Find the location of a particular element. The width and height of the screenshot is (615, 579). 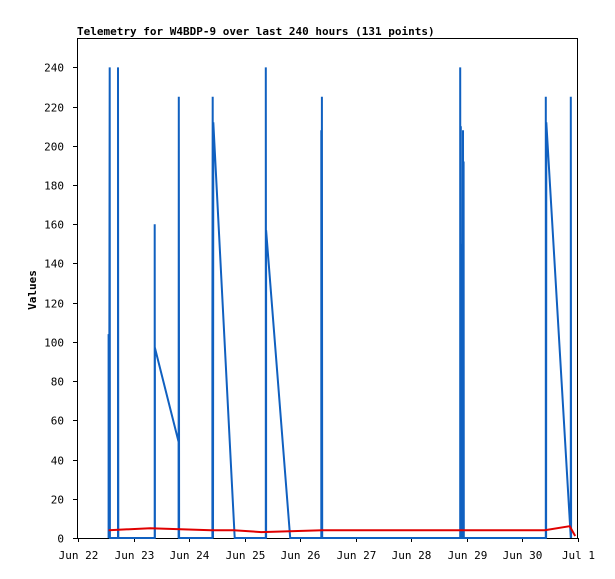

x-tick-label: Jun 22 is located at coordinates (79, 555).